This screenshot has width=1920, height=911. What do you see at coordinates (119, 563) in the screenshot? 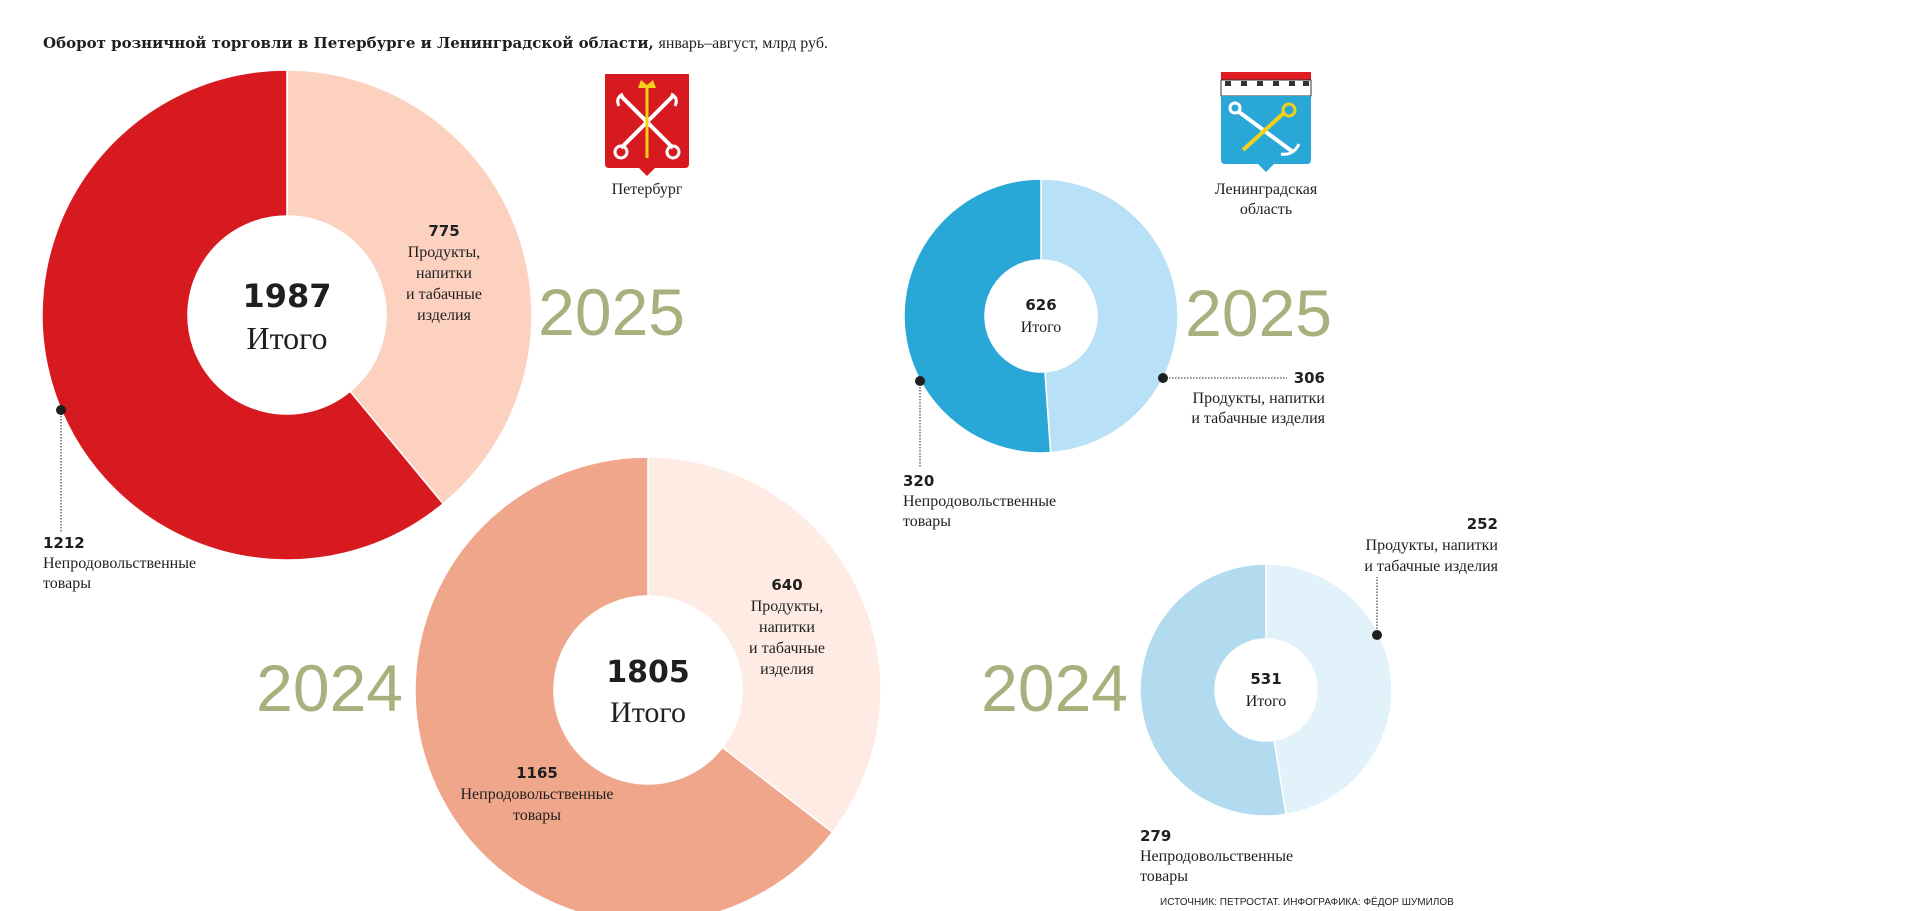
I see `pie-1-slice-2-category-label-line-1: Непродовольственные` at bounding box center [119, 563].